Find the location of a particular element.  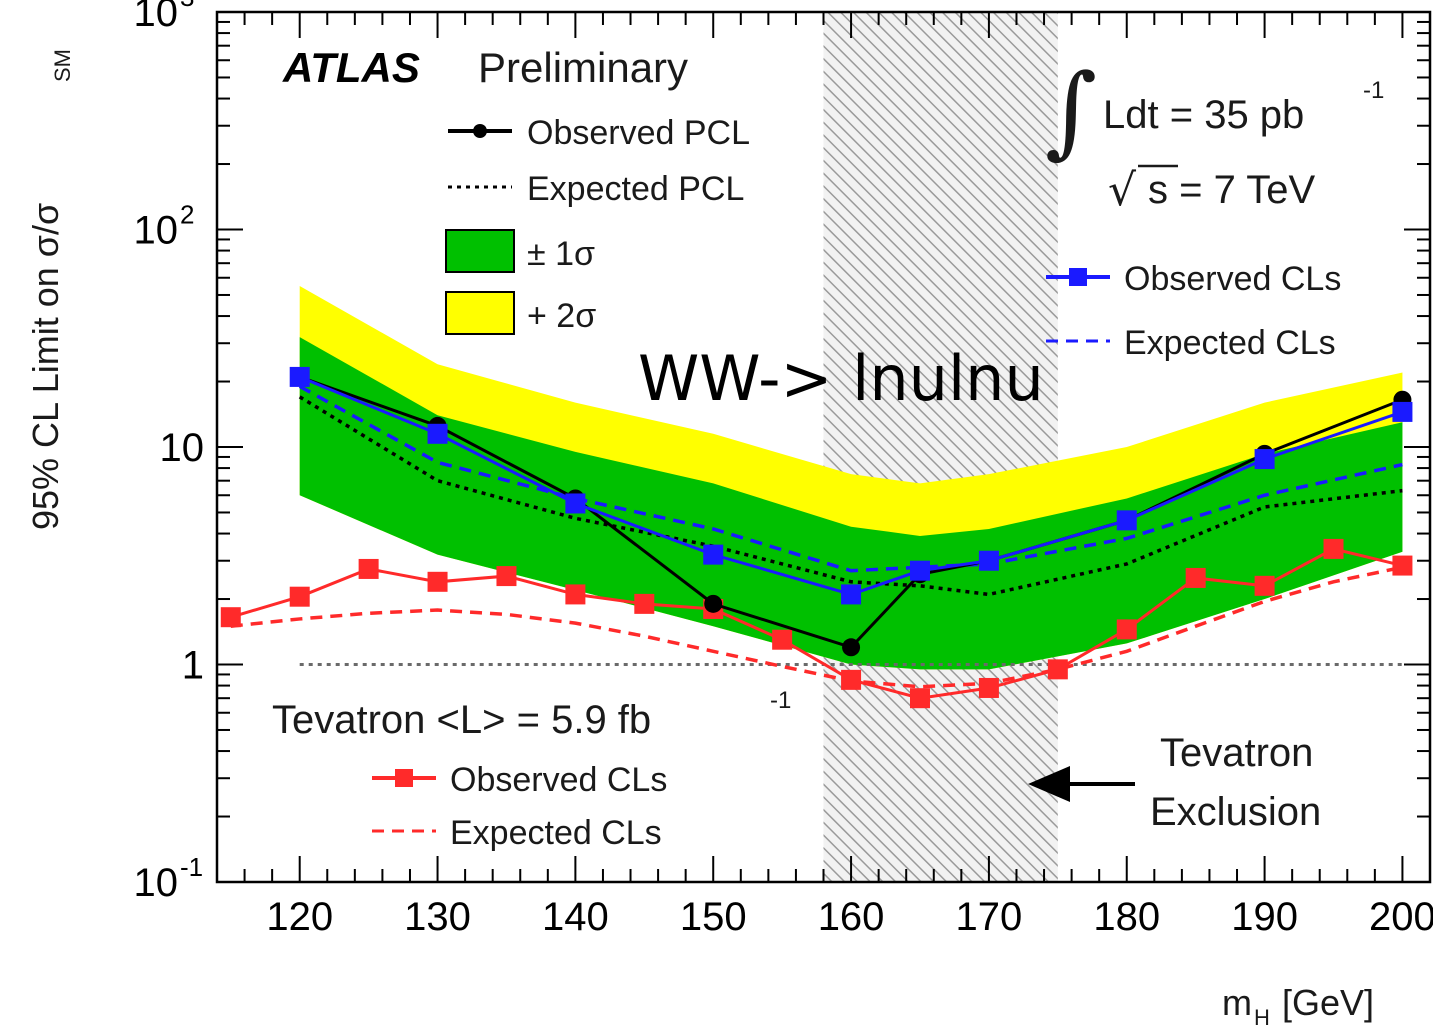

legend-exp-cls-label: Expected CLs is located at coordinates (1230, 343).